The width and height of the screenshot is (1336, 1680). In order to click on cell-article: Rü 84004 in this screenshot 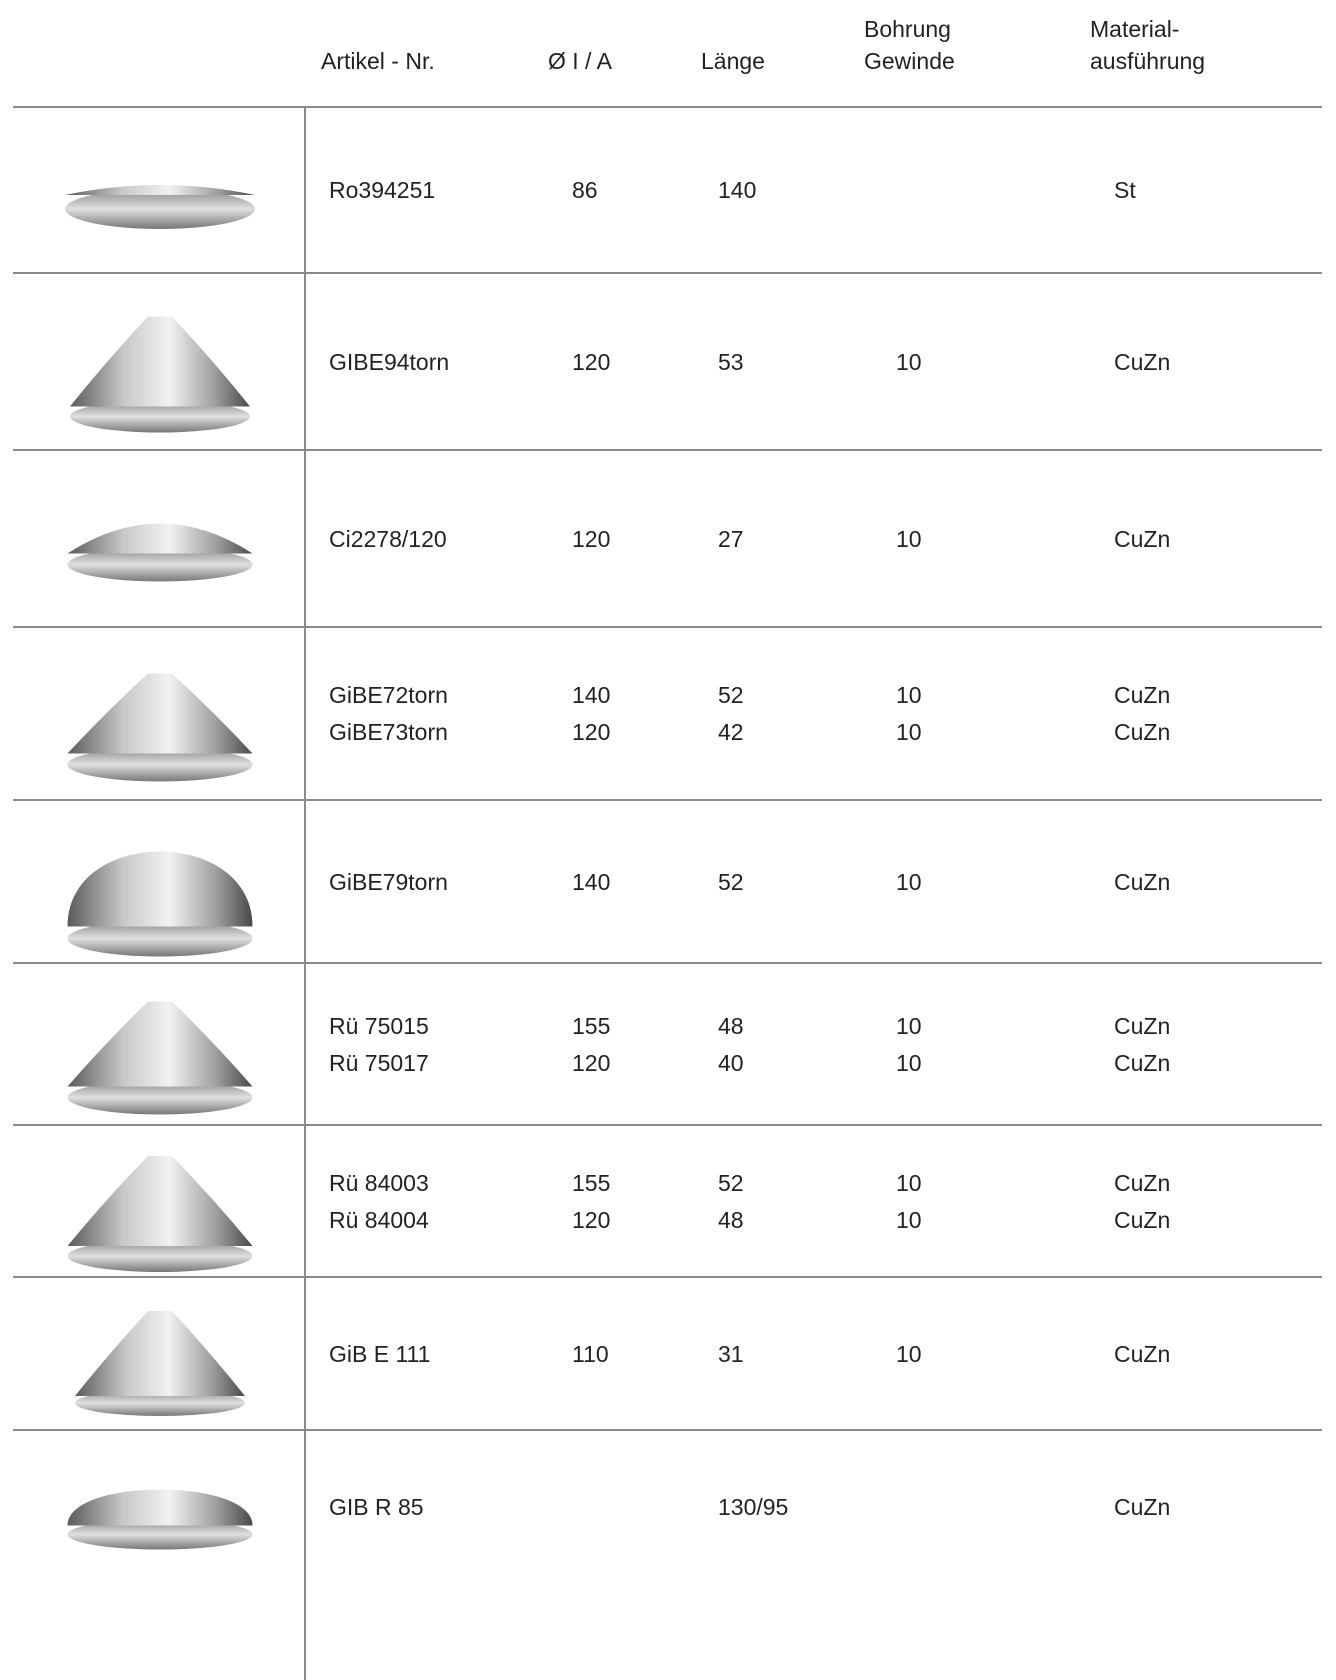, I will do `click(379, 1219)`.